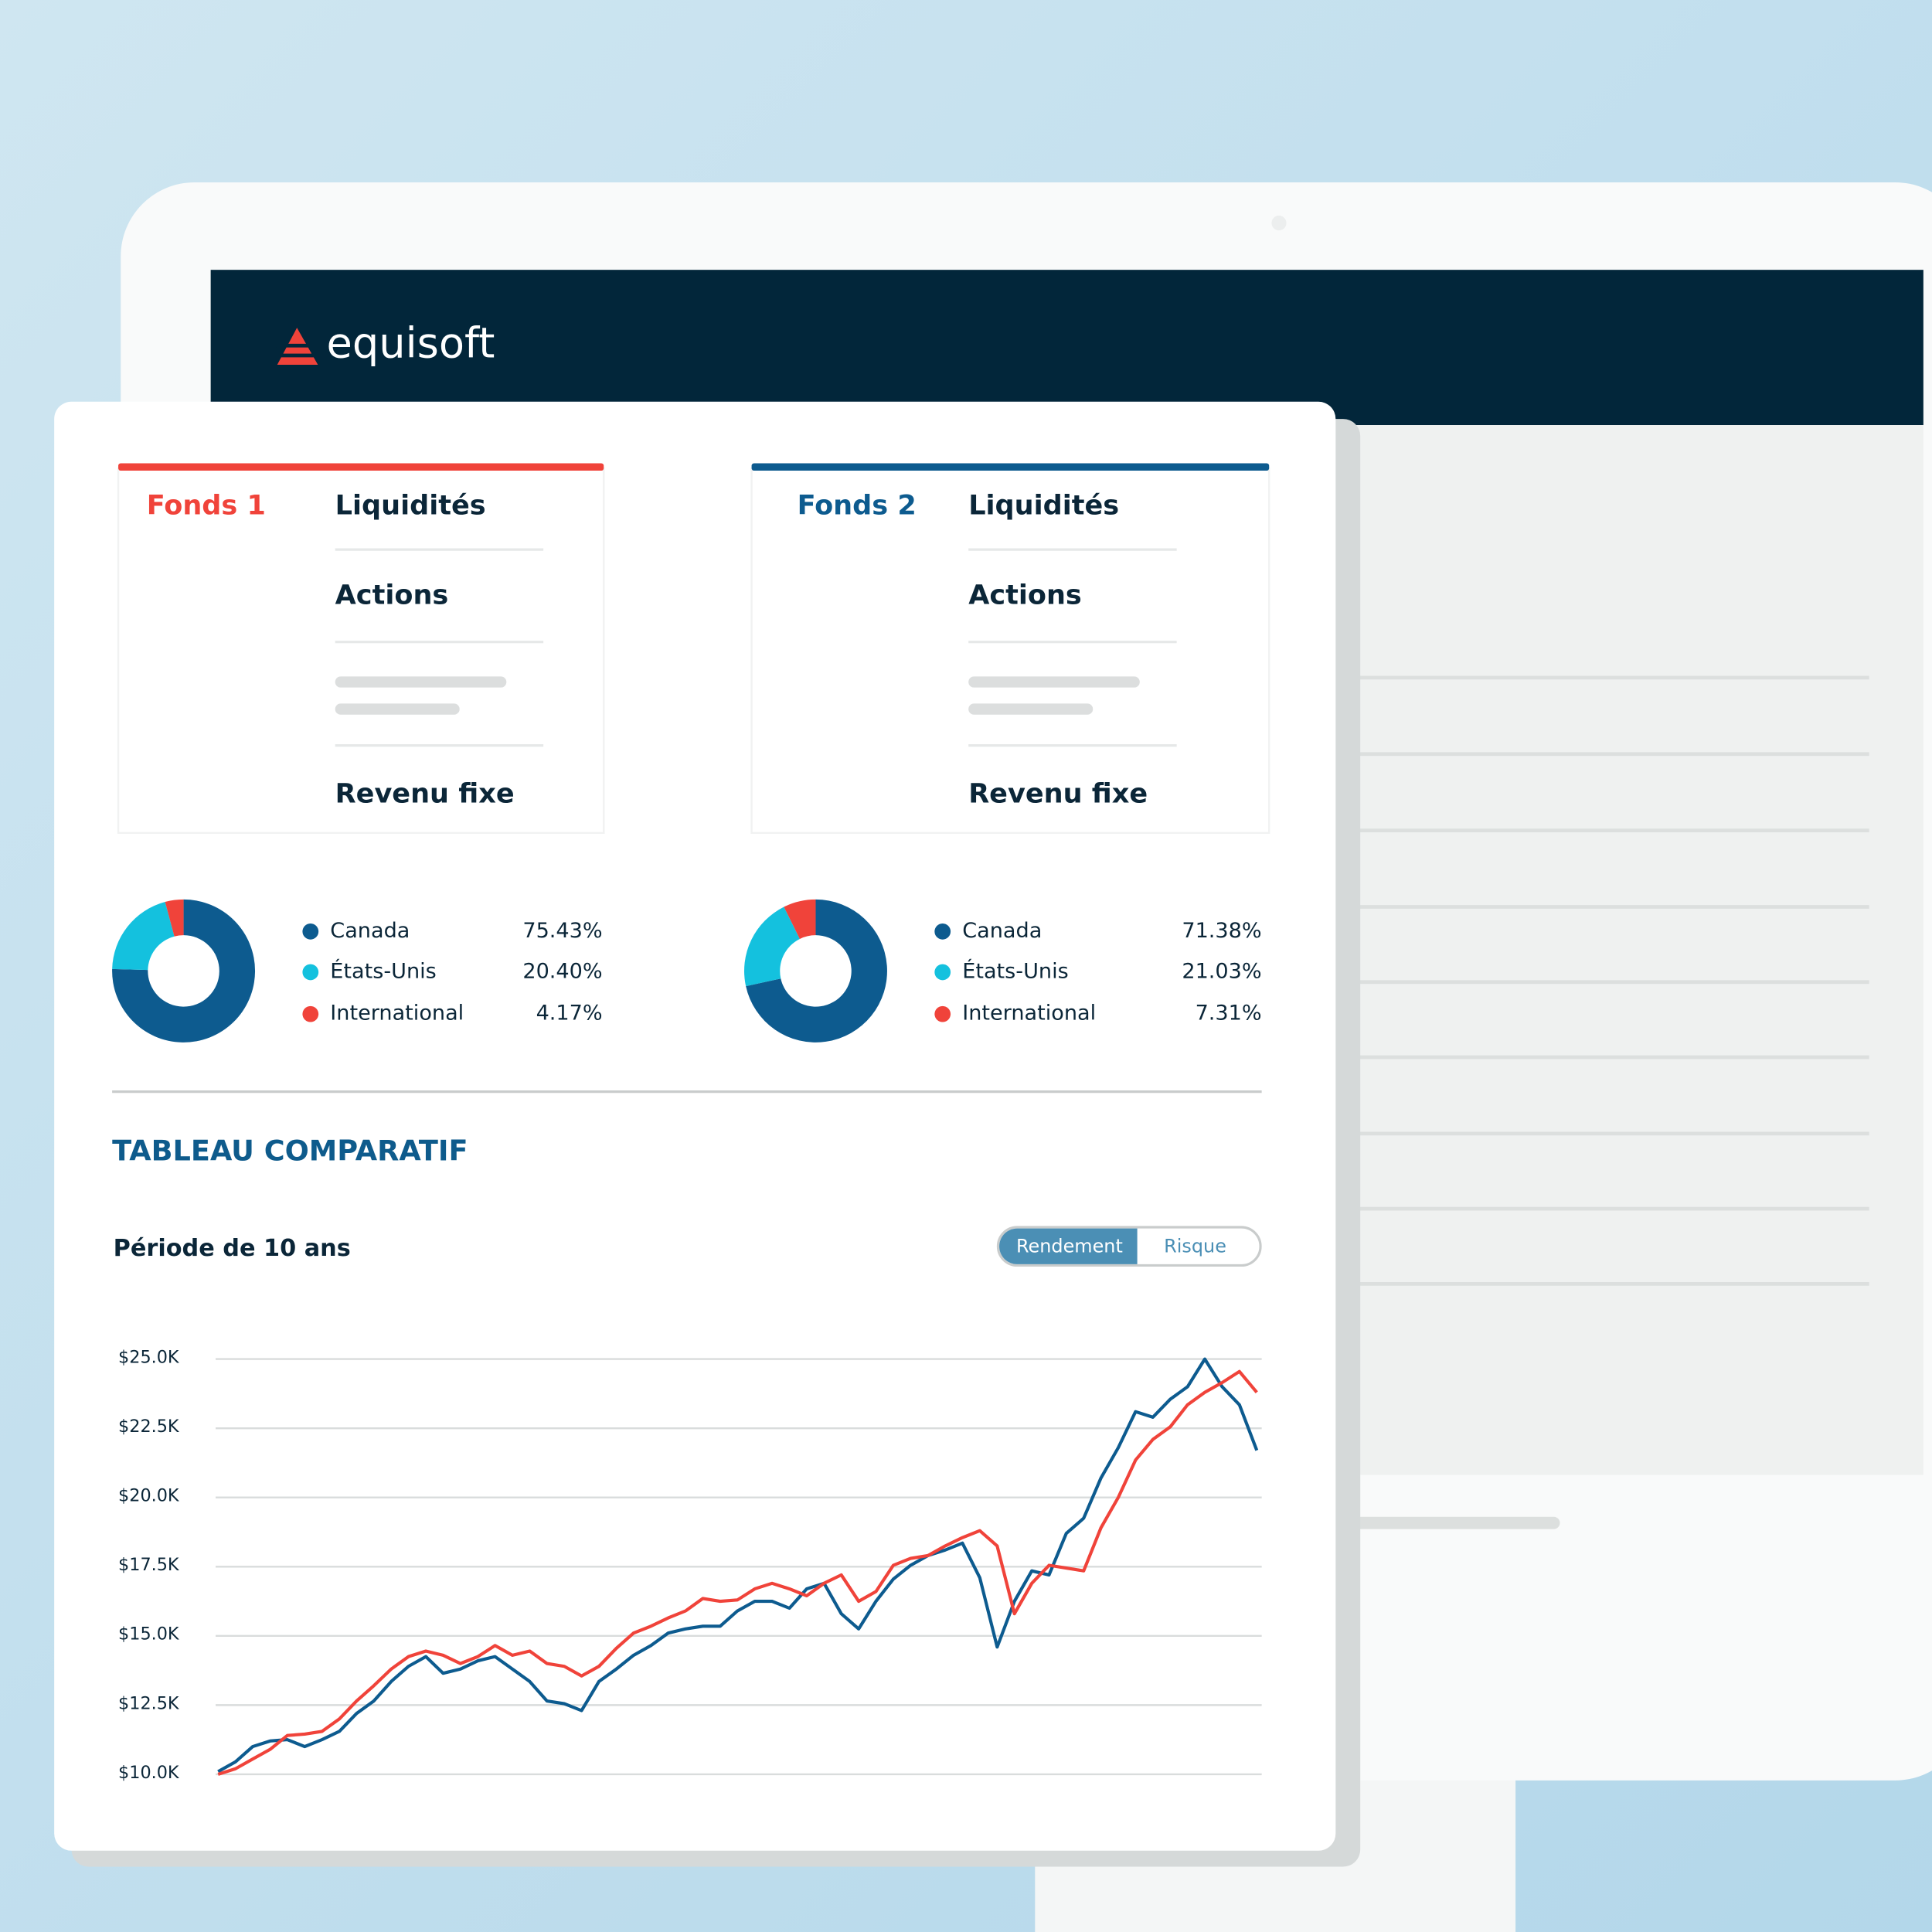  I want to click on toggle-option: Rendement, so click(1070, 1247).